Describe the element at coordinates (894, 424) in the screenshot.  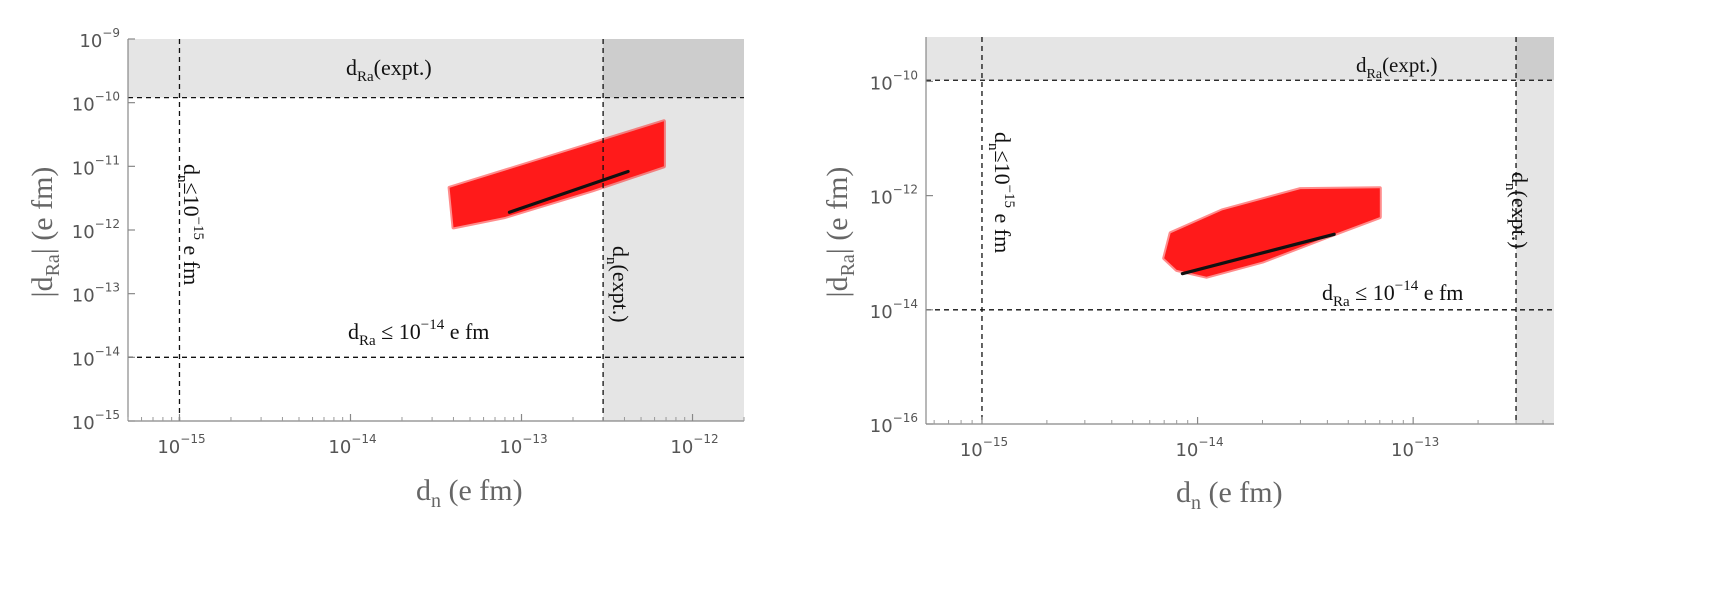
I see `y-tick-label: 10−16` at that location.